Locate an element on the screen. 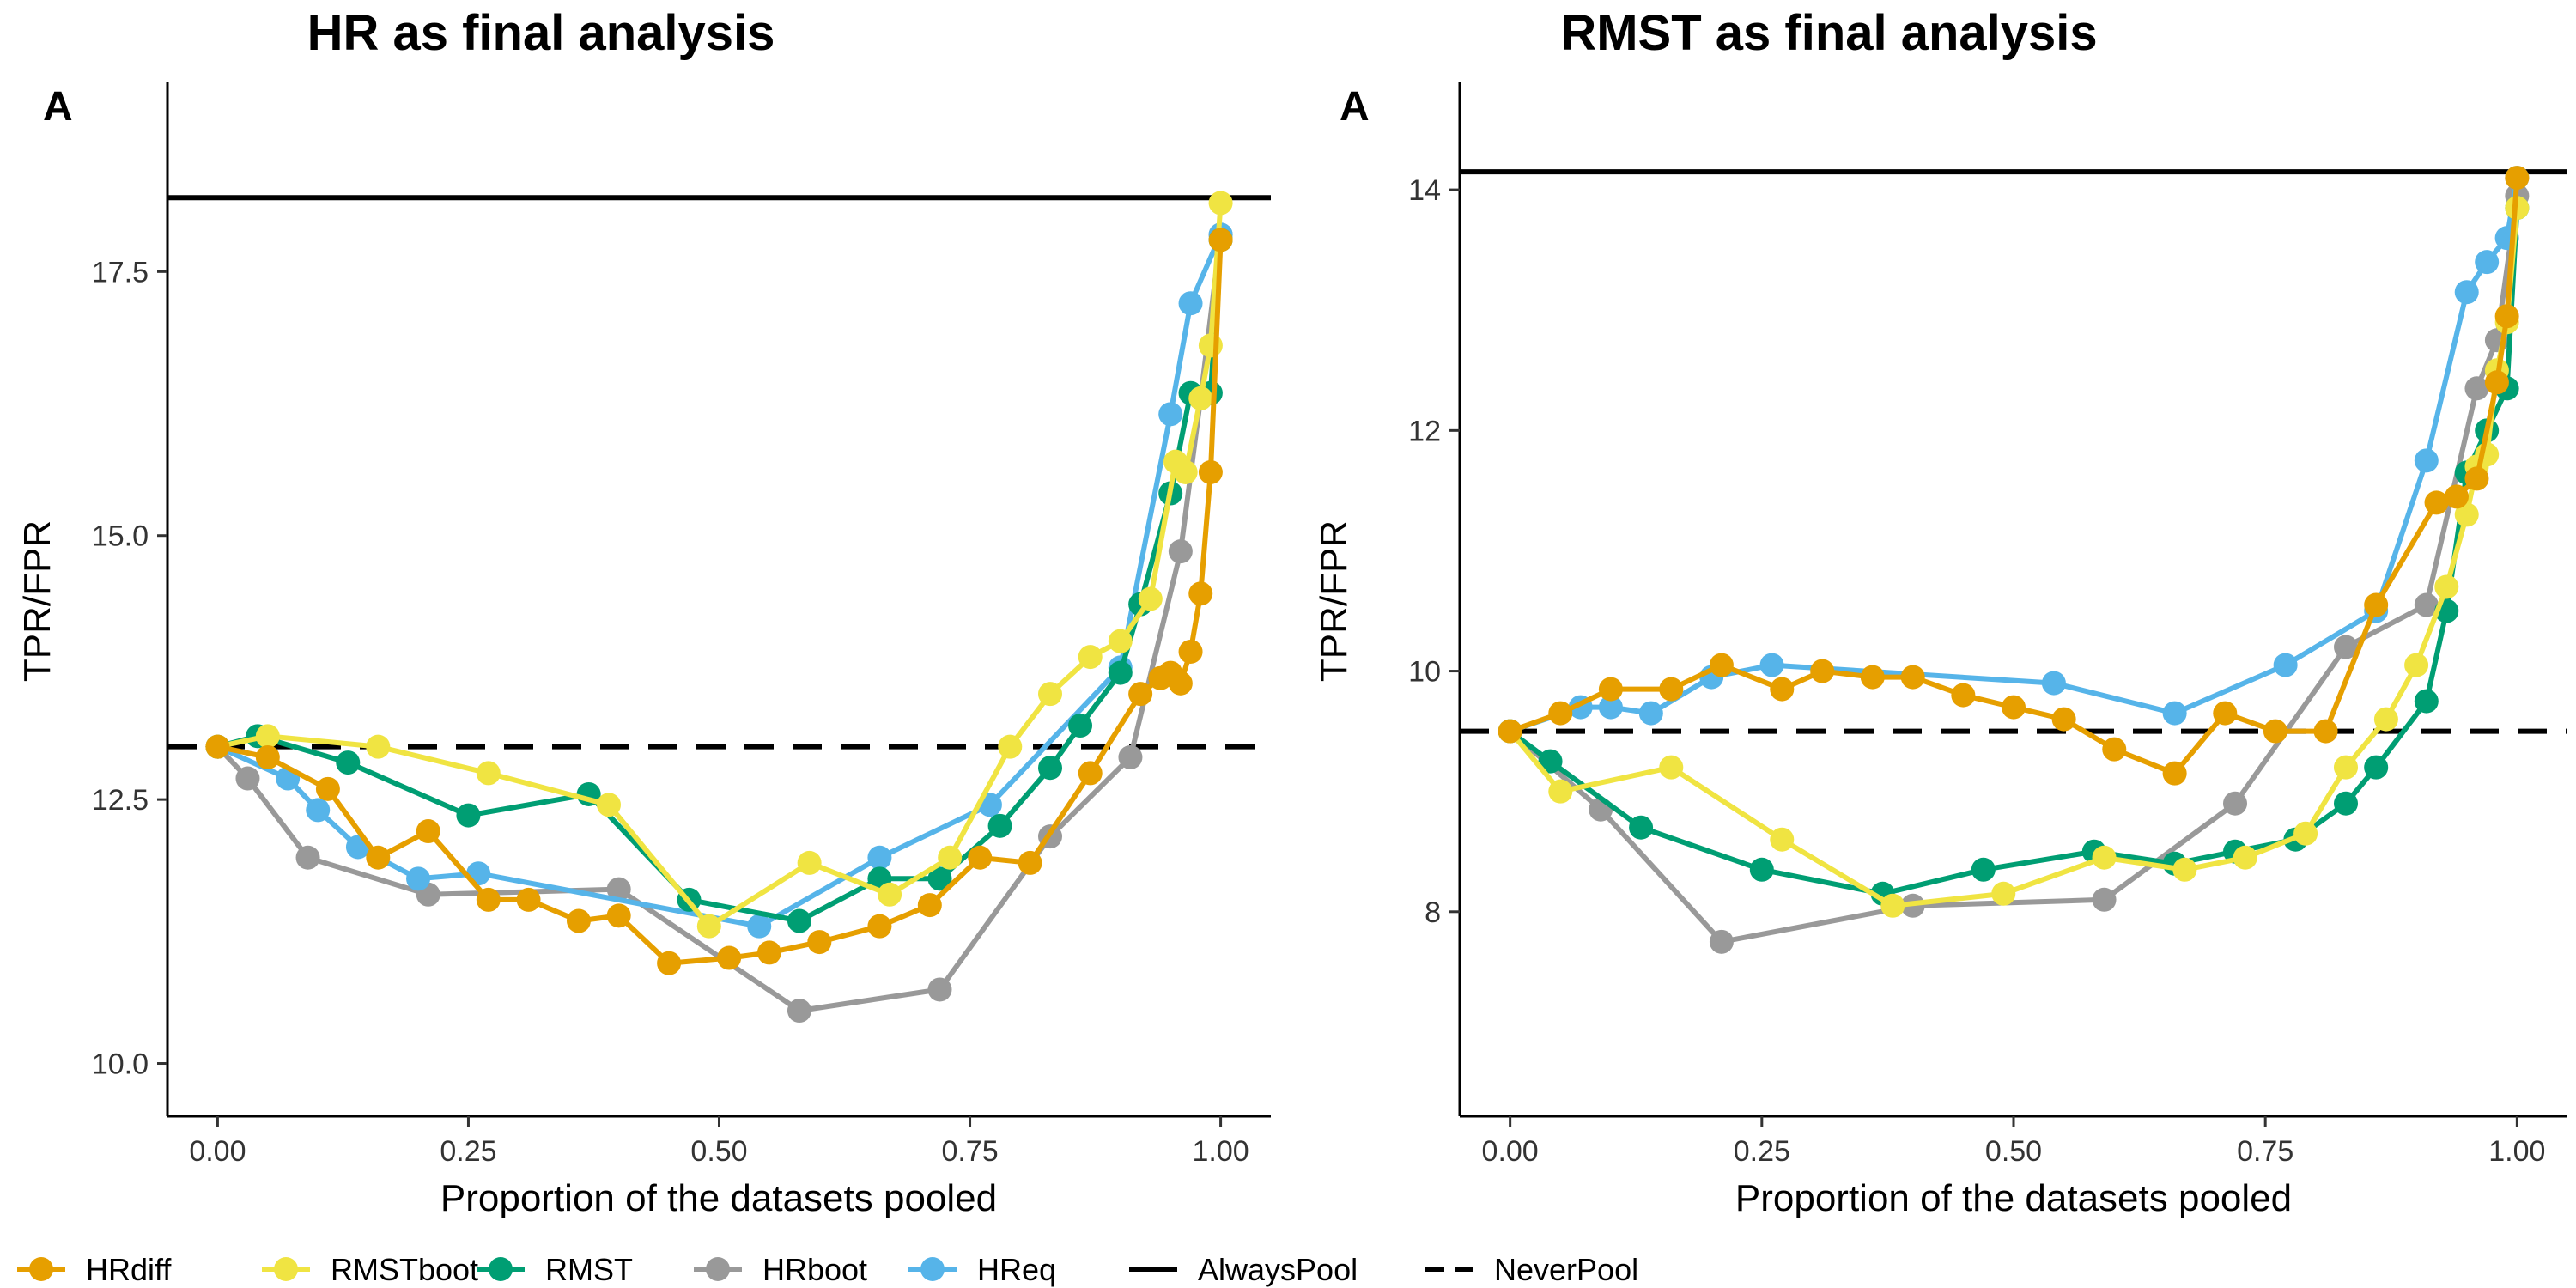  y-tick-label: 10 is located at coordinates (1425, 673).